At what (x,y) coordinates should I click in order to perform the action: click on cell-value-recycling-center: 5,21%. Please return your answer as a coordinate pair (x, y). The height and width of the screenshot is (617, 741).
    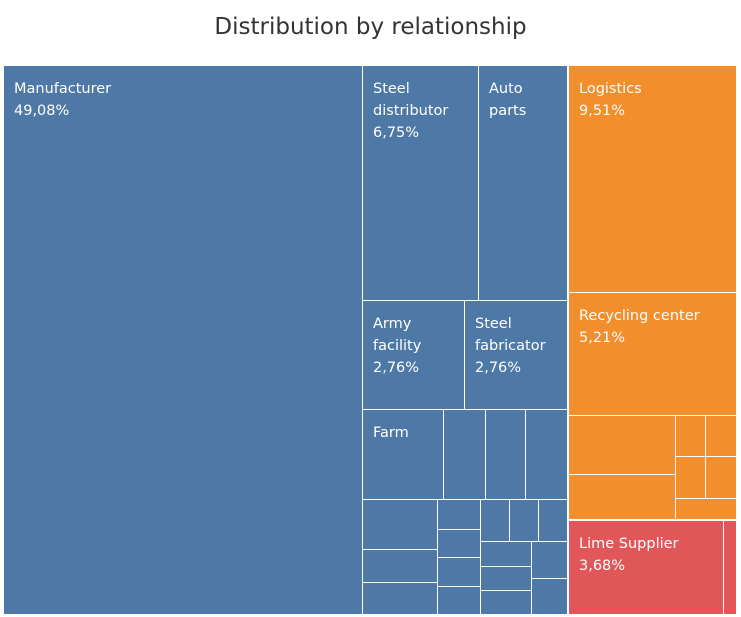
    Looking at the image, I should click on (602, 338).